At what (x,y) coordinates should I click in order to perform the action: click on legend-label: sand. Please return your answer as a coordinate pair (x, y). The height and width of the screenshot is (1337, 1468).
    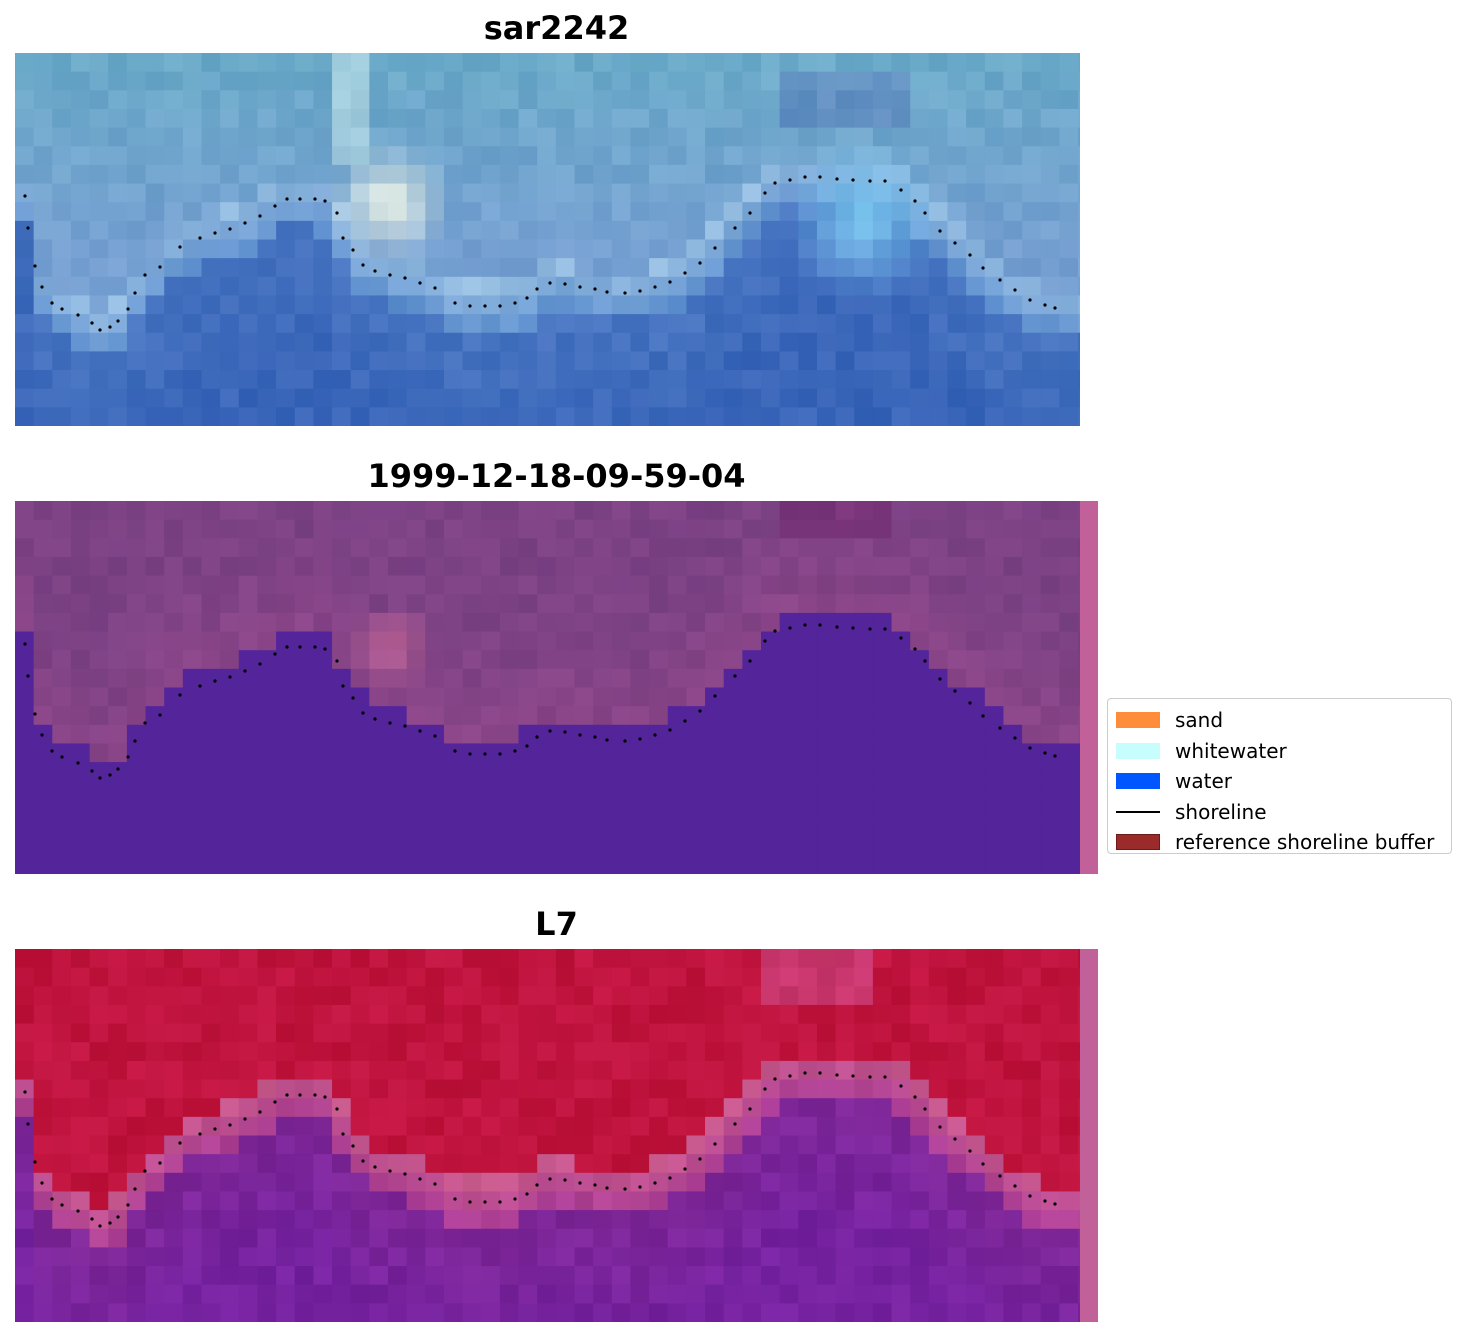
    Looking at the image, I should click on (1199, 720).